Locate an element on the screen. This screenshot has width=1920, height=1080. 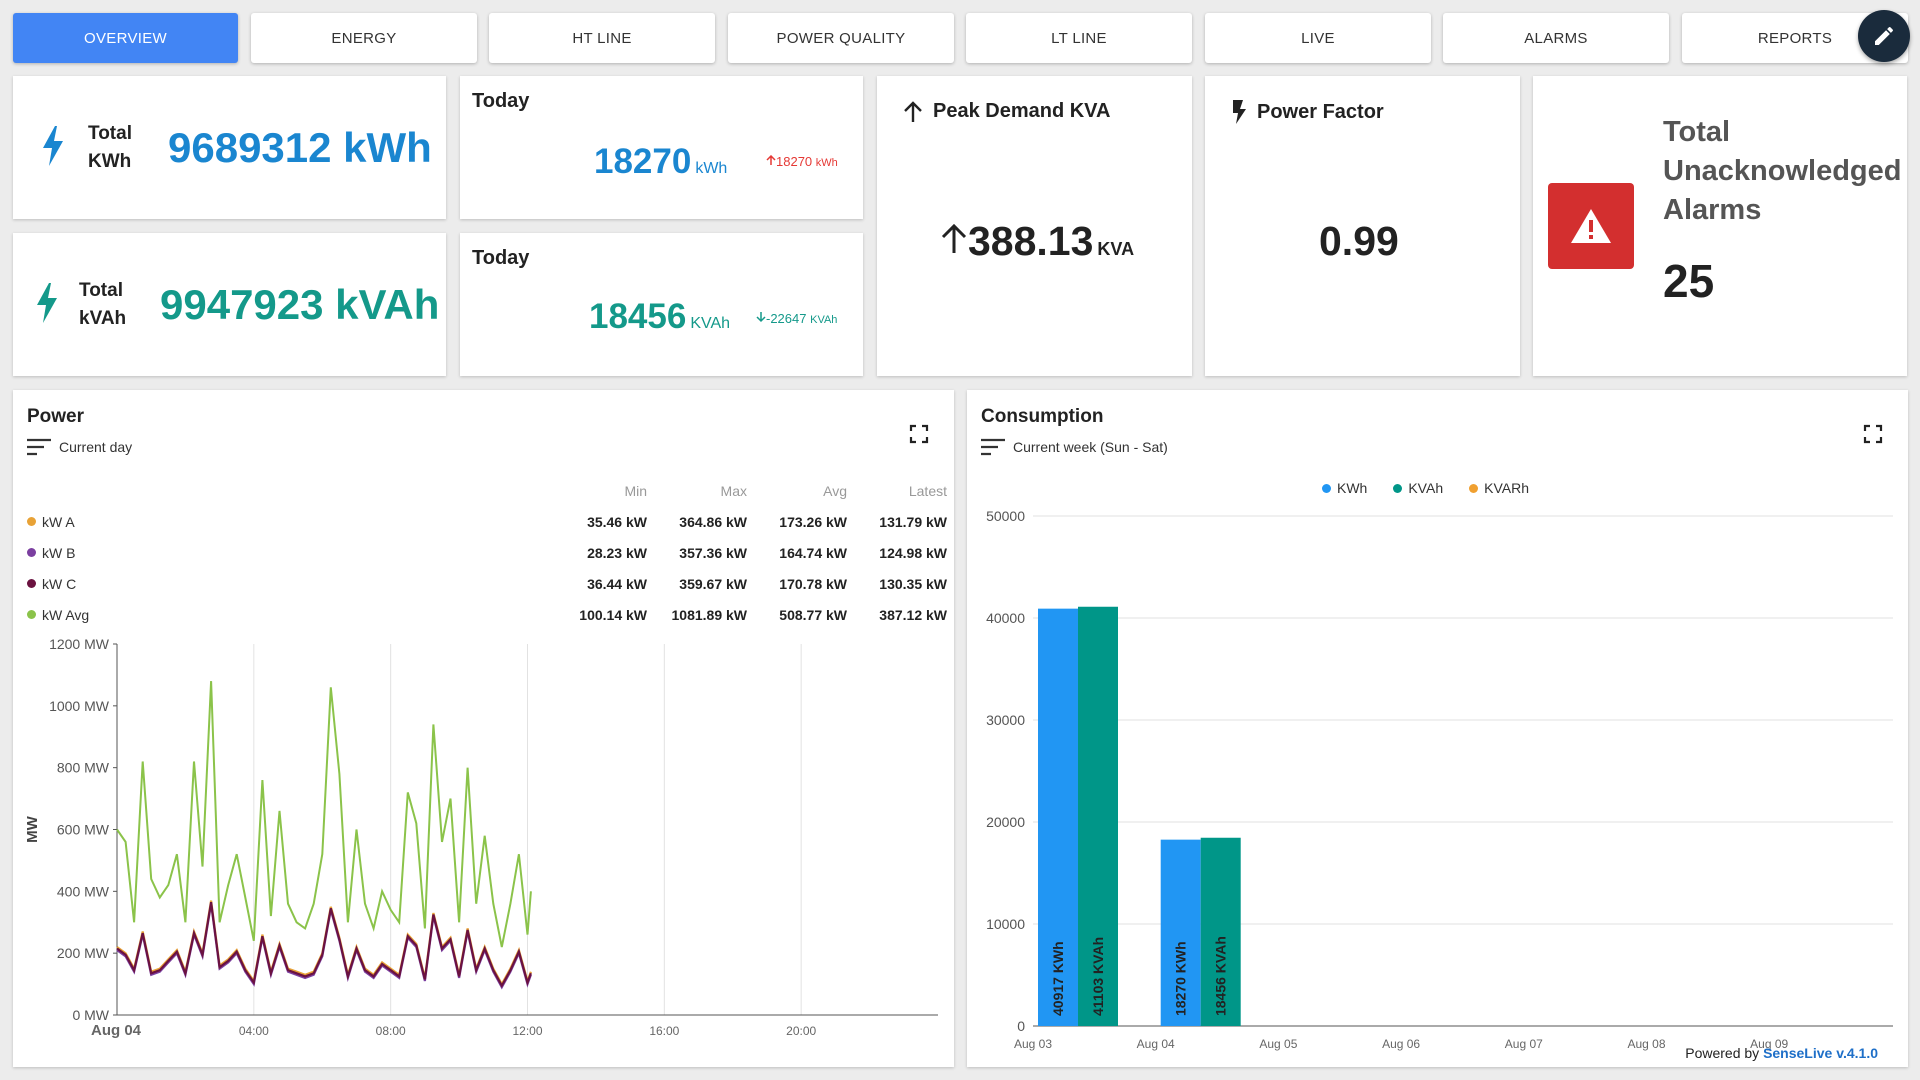
x-tick-label: 16:00 is located at coordinates (664, 1031).